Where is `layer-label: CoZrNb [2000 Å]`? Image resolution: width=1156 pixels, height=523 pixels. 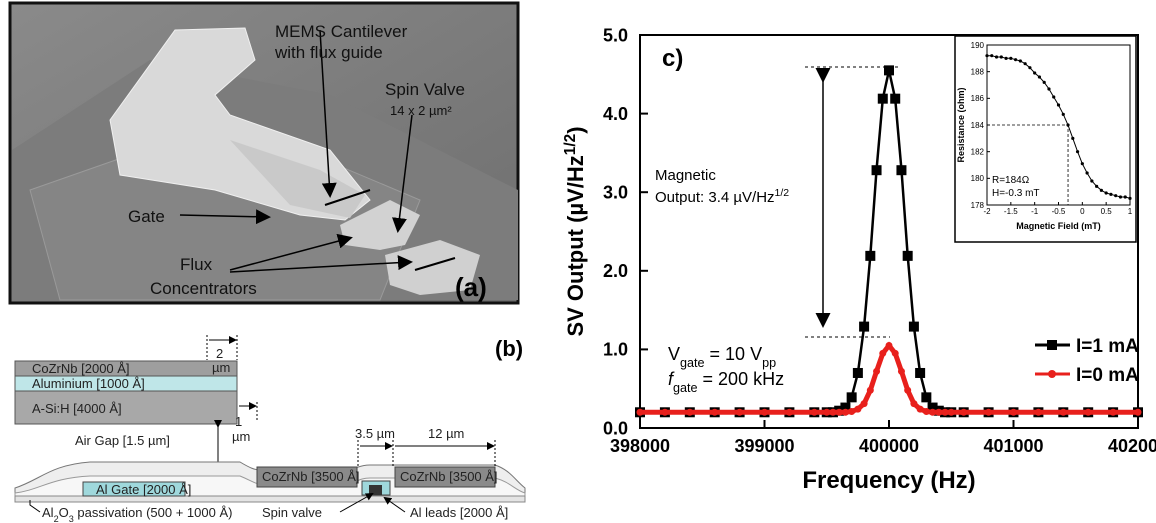
layer-label: CoZrNb [2000 Å] is located at coordinates (81, 368).